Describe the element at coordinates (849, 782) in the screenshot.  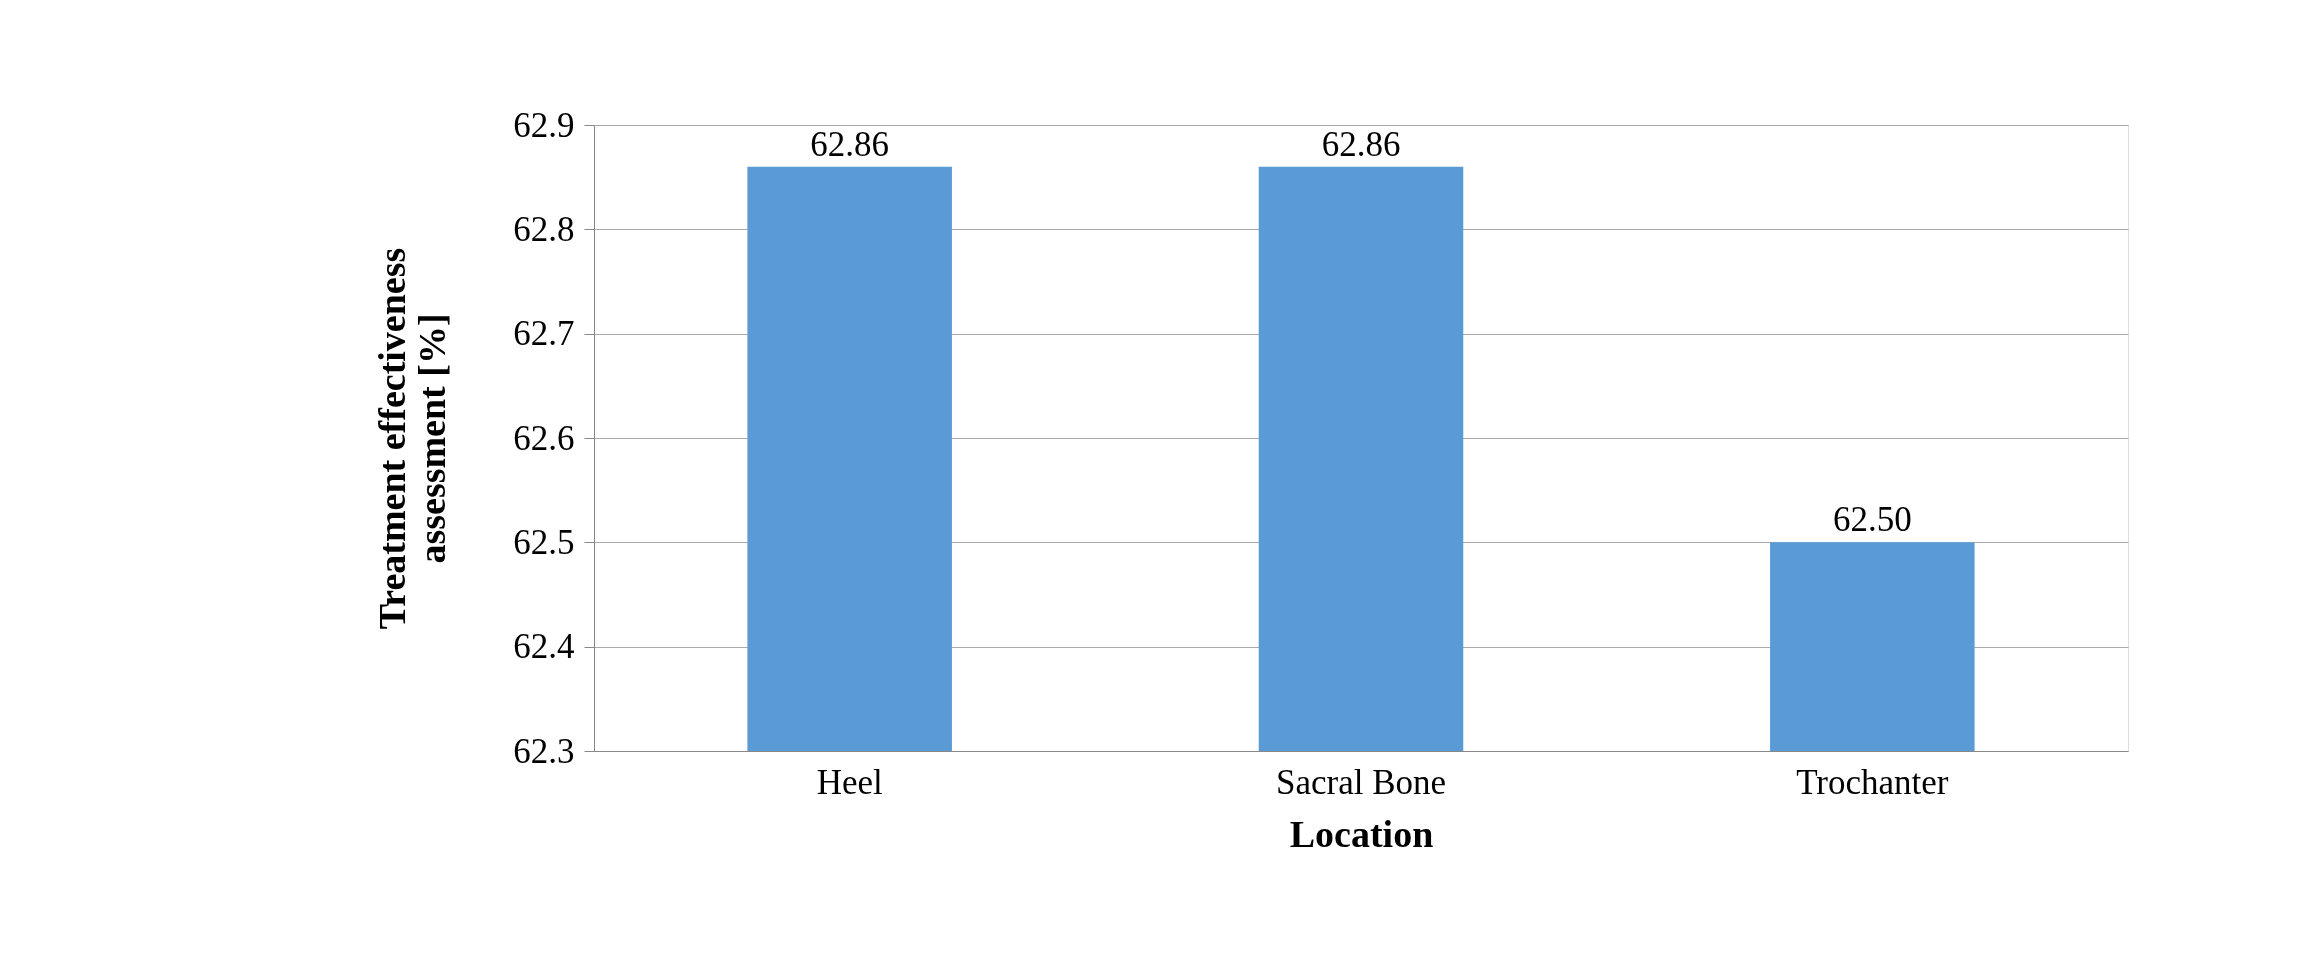
I see `x-tick-label: Heel` at that location.